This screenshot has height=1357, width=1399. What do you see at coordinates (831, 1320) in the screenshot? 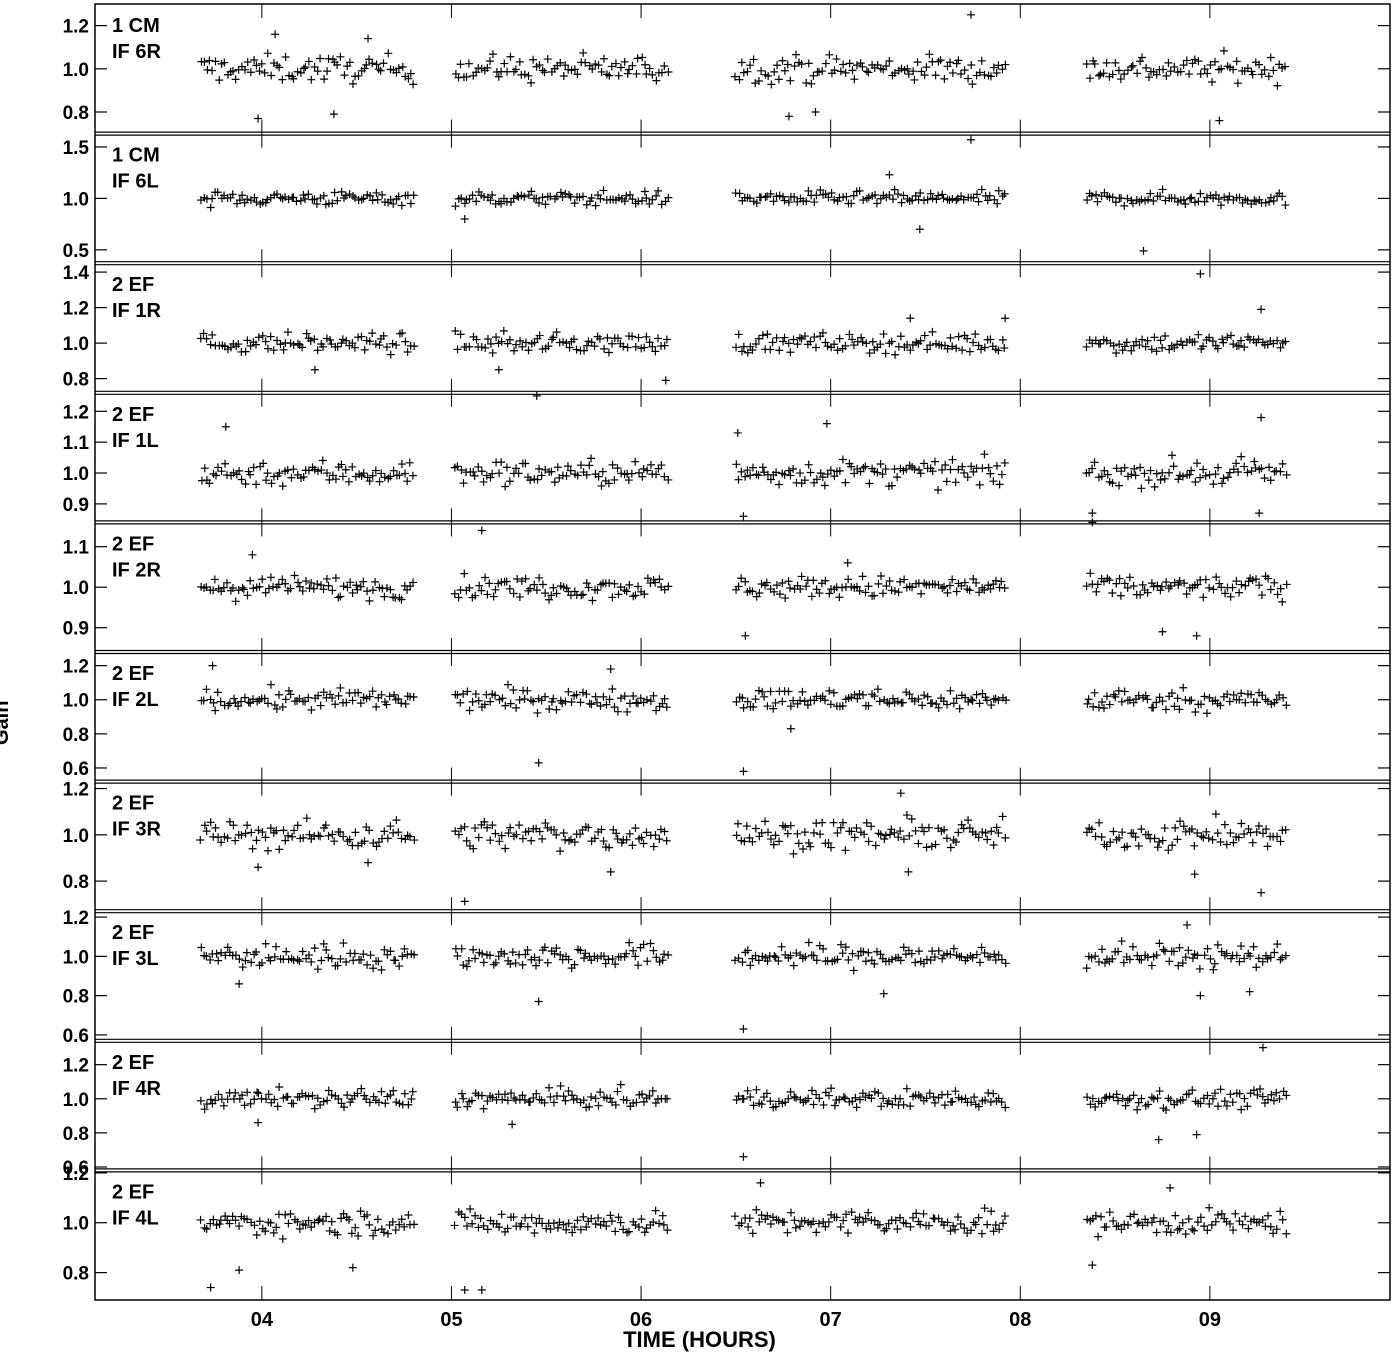
I see `x-tick-label: 07` at bounding box center [831, 1320].